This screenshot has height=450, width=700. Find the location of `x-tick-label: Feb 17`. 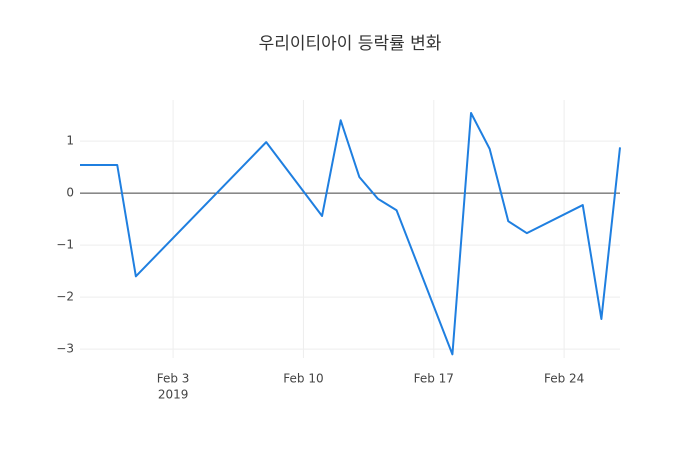

x-tick-label: Feb 17 is located at coordinates (434, 379).